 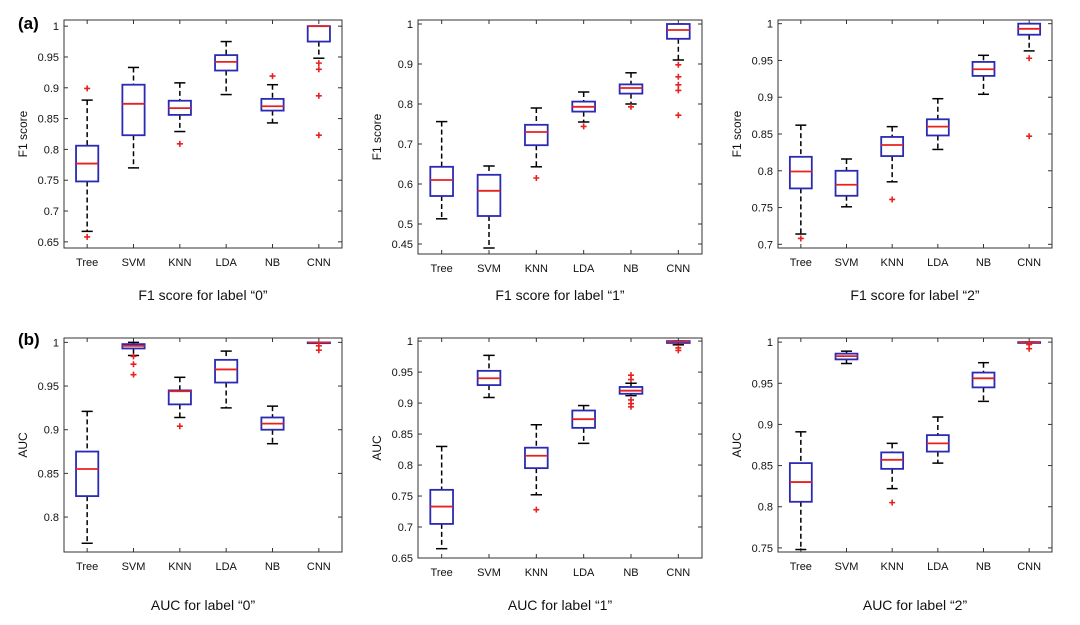 What do you see at coordinates (560, 605) in the screenshot?
I see `chart-title: AUC for label “1”` at bounding box center [560, 605].